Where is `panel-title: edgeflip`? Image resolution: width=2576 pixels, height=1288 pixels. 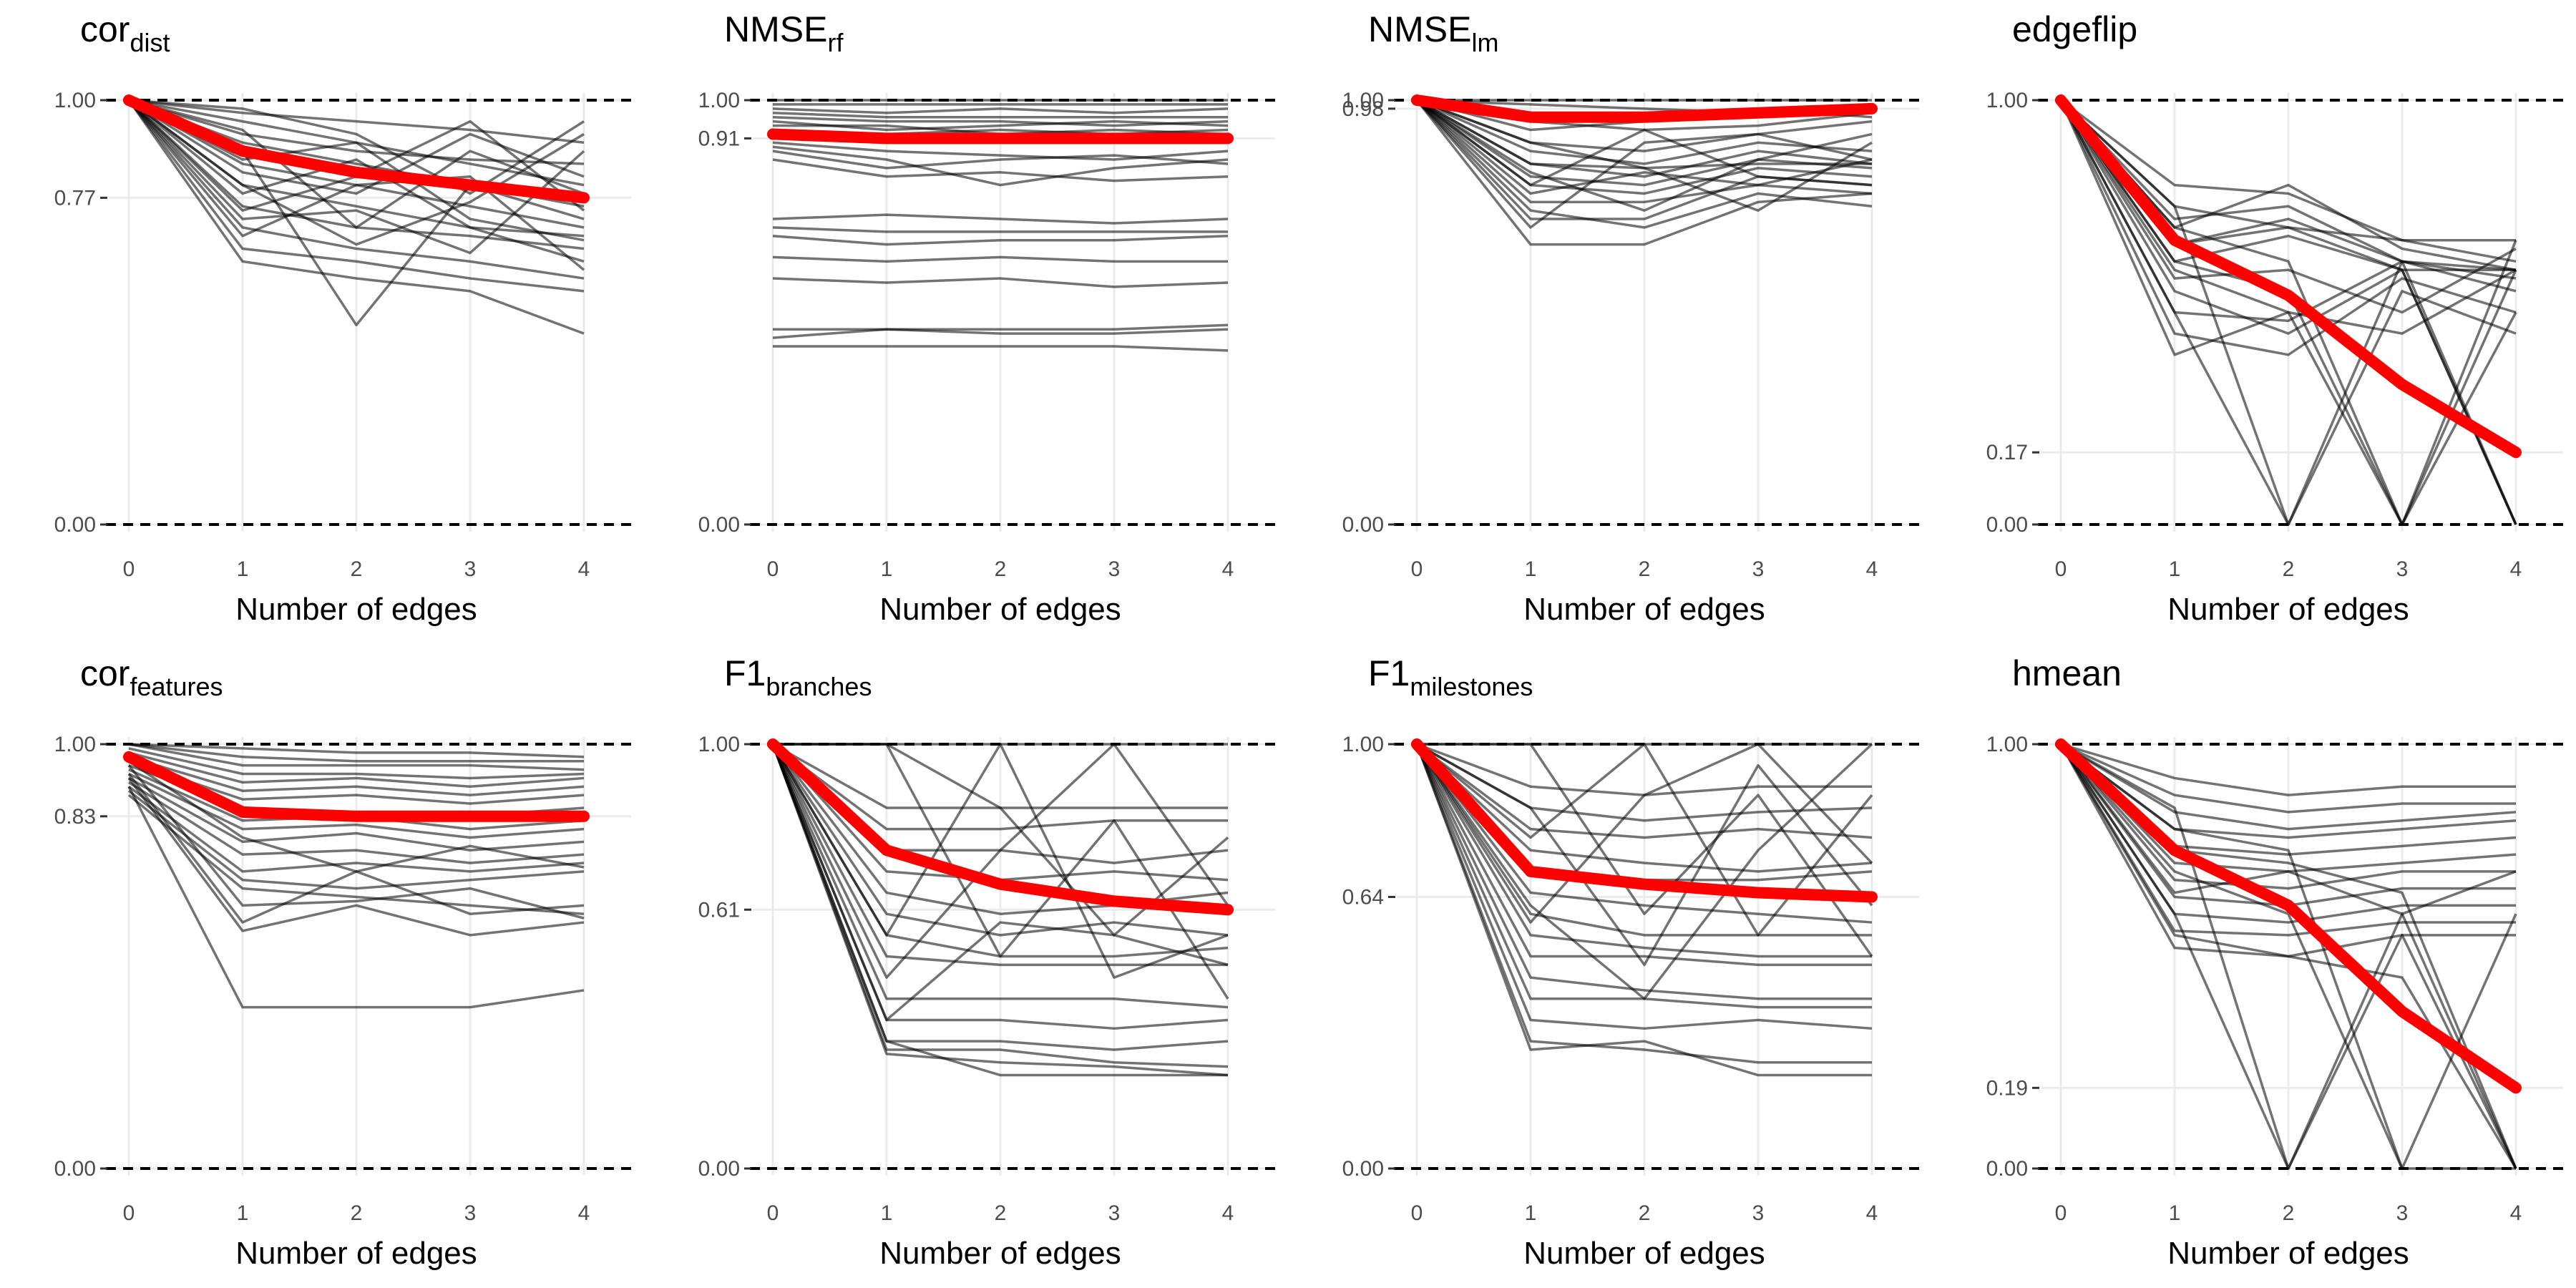 panel-title: edgeflip is located at coordinates (2074, 29).